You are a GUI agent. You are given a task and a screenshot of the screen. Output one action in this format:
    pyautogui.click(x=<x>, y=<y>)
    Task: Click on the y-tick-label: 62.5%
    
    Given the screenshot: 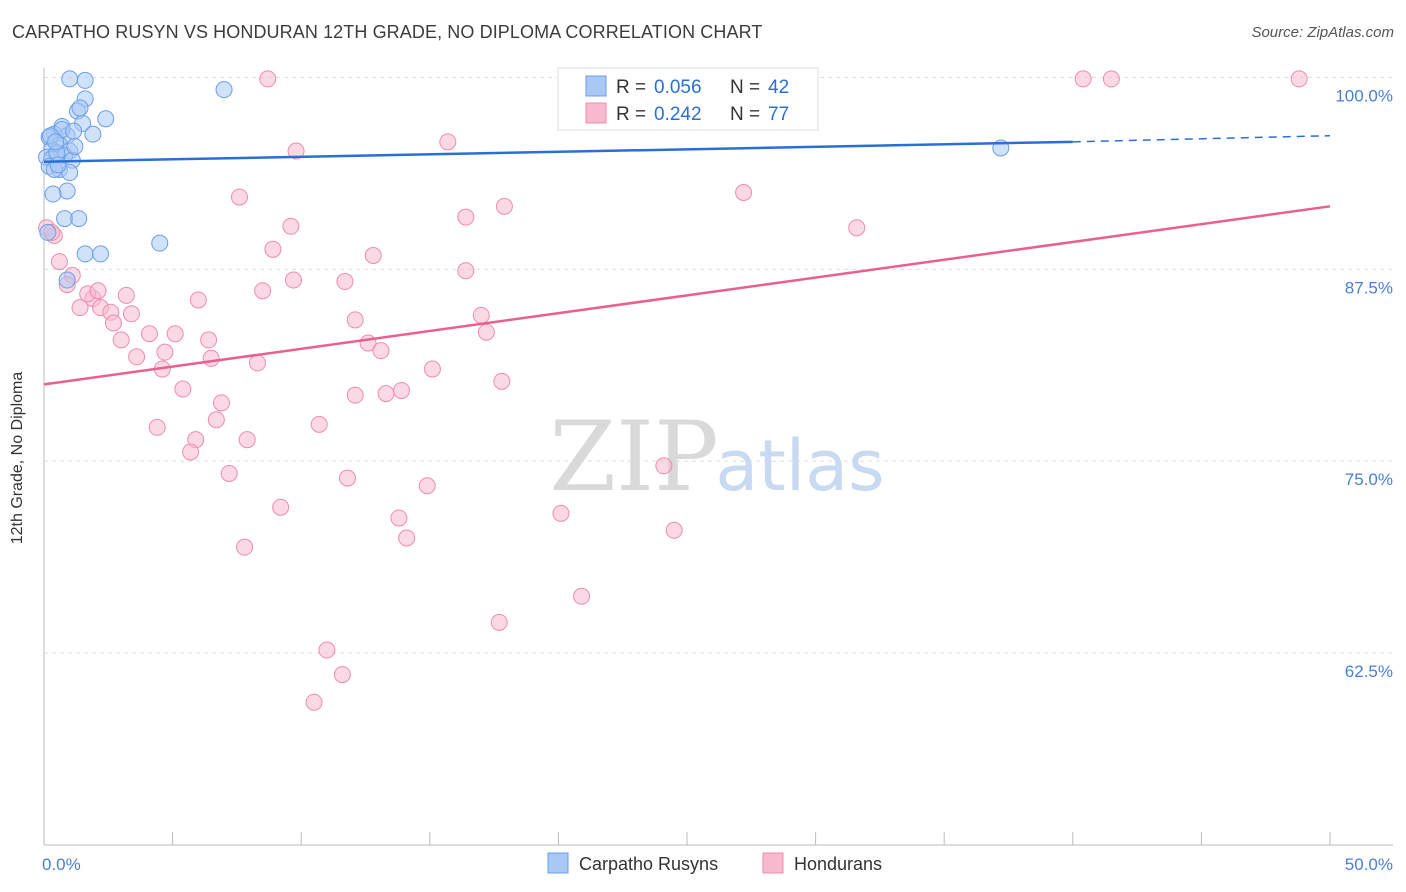 What is the action you would take?
    pyautogui.click(x=1369, y=671)
    